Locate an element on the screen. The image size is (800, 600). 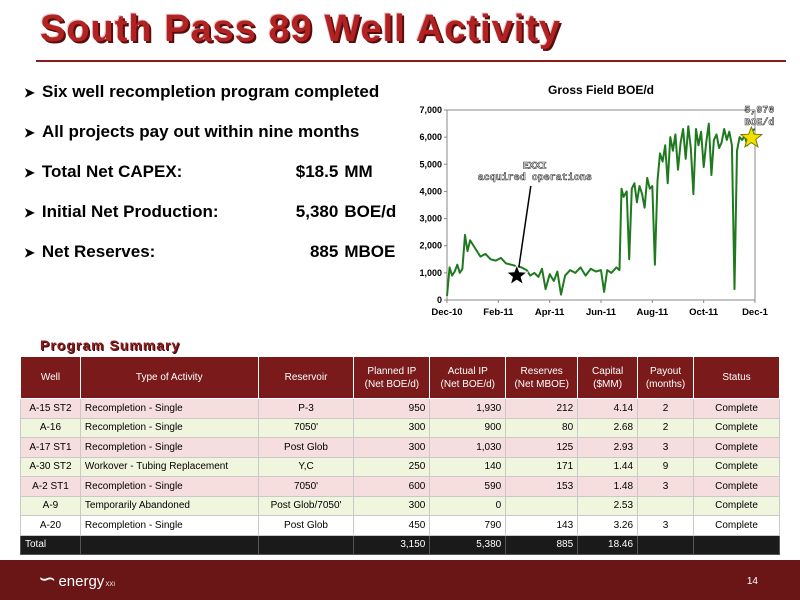
cell-reserves is located at coordinates (542, 505).